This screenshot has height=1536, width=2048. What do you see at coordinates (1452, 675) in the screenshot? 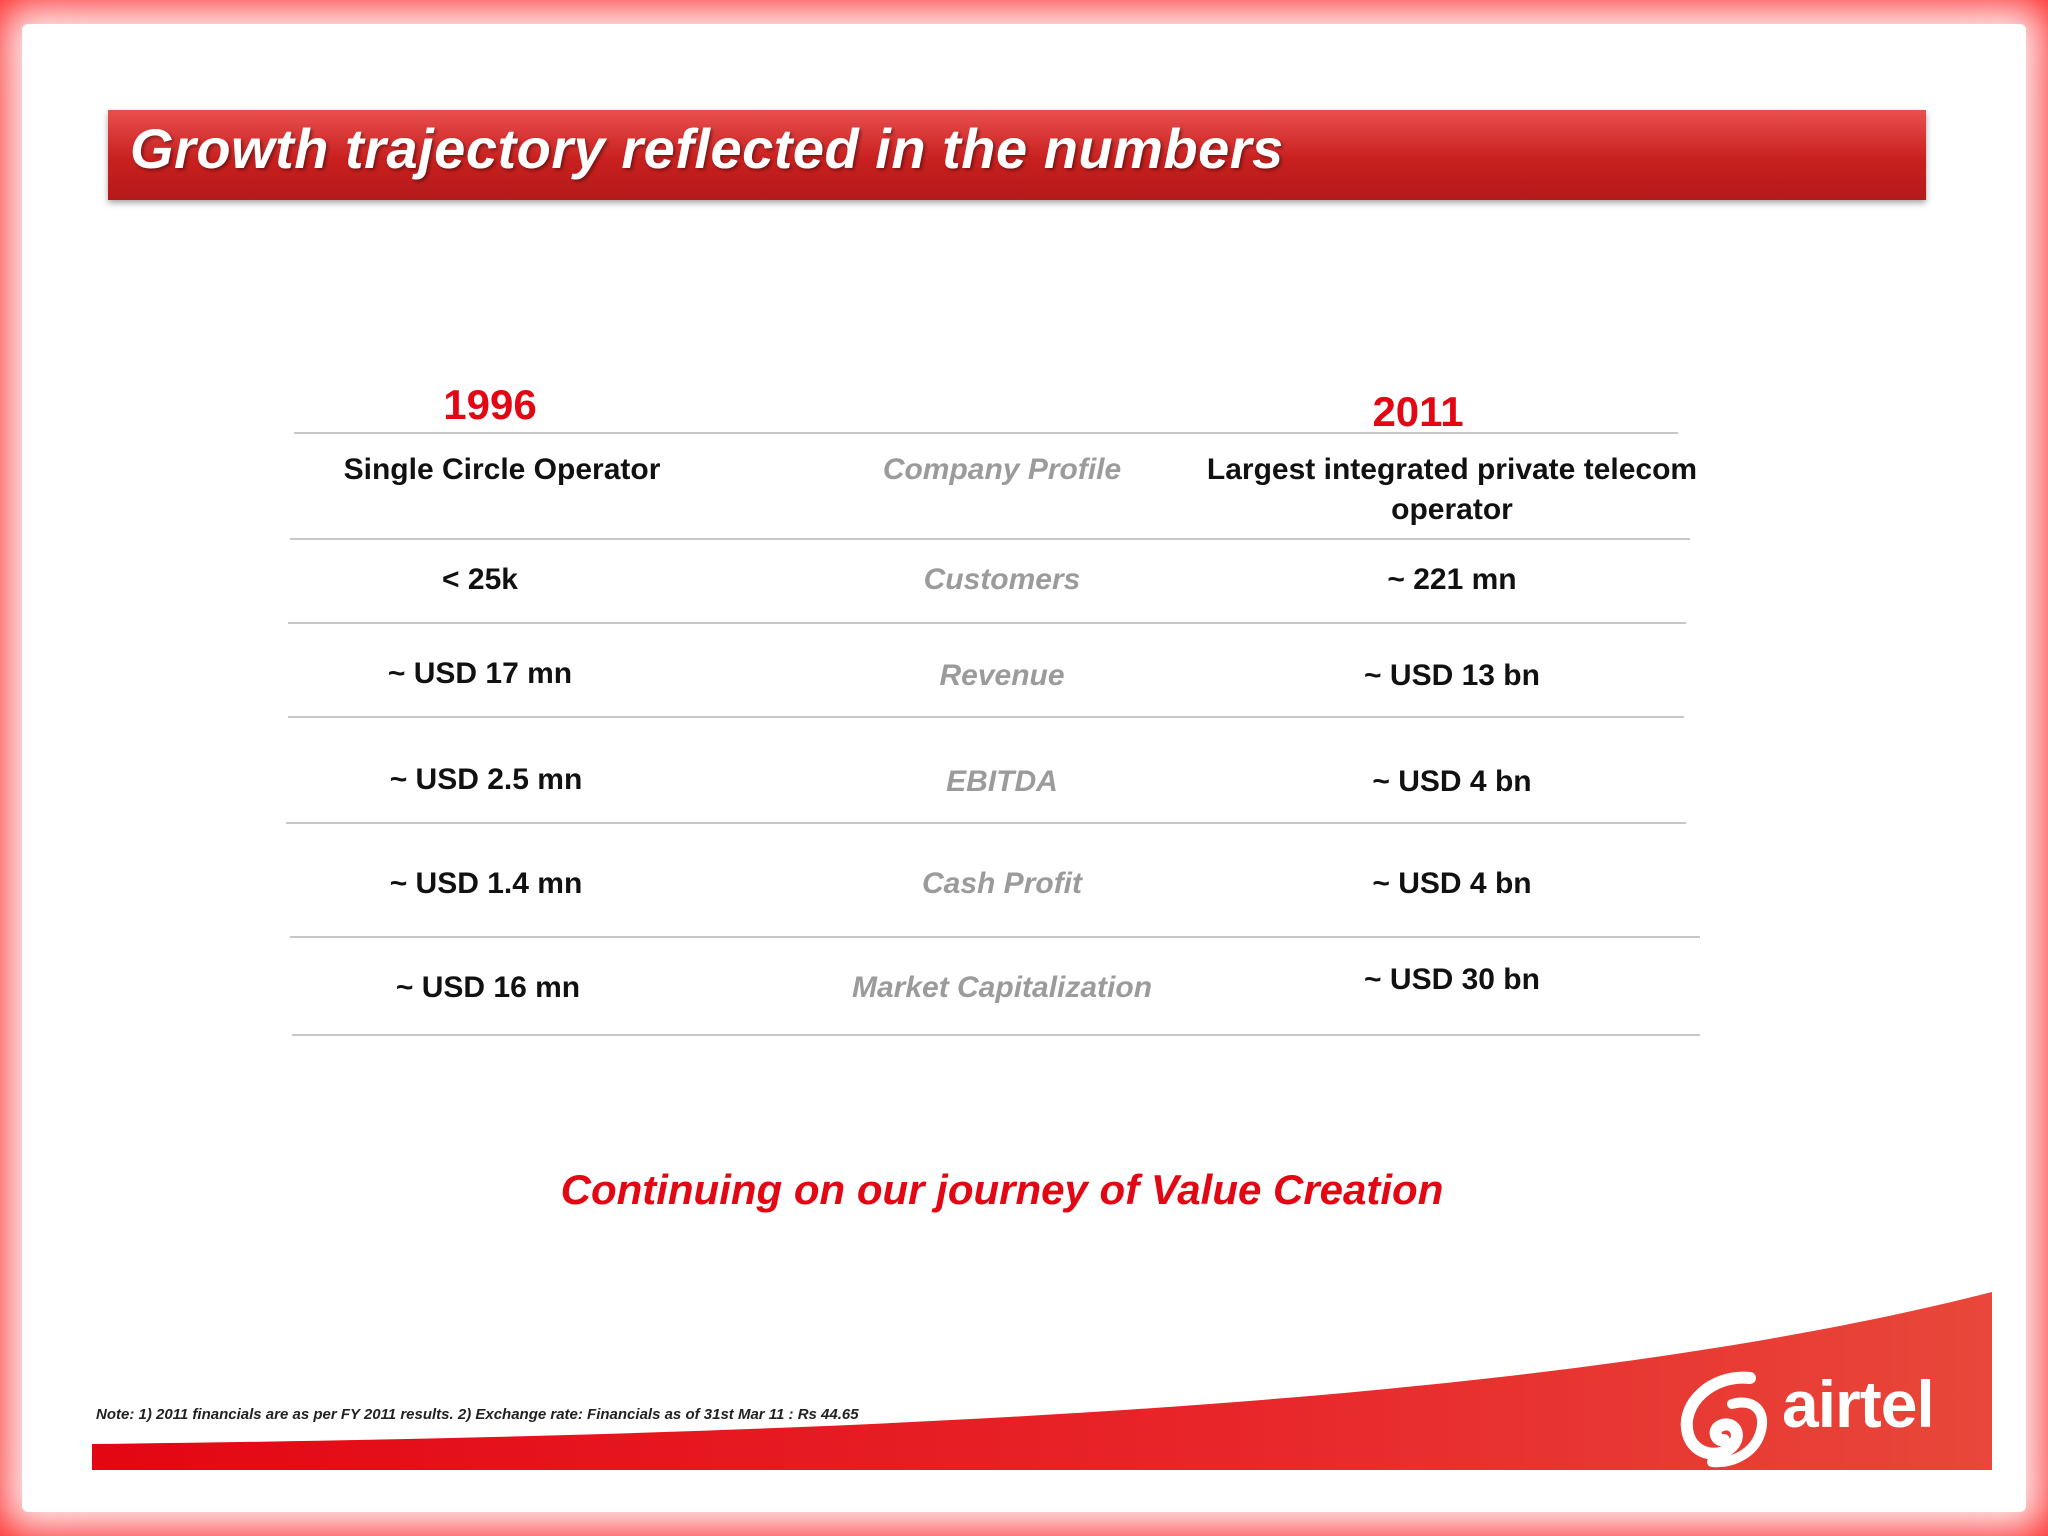
I see `value-2011: ~ USD 13 bn` at bounding box center [1452, 675].